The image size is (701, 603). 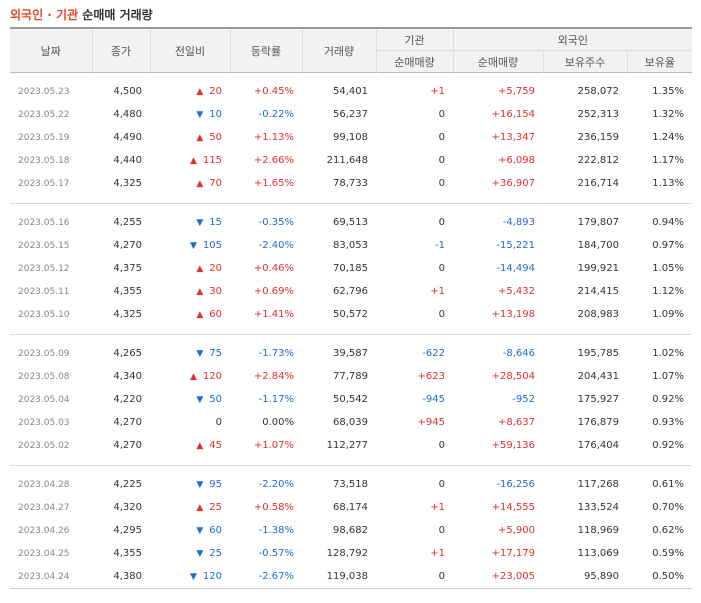 What do you see at coordinates (668, 314) in the screenshot?
I see `foreign-ratio-cell: 1.09%` at bounding box center [668, 314].